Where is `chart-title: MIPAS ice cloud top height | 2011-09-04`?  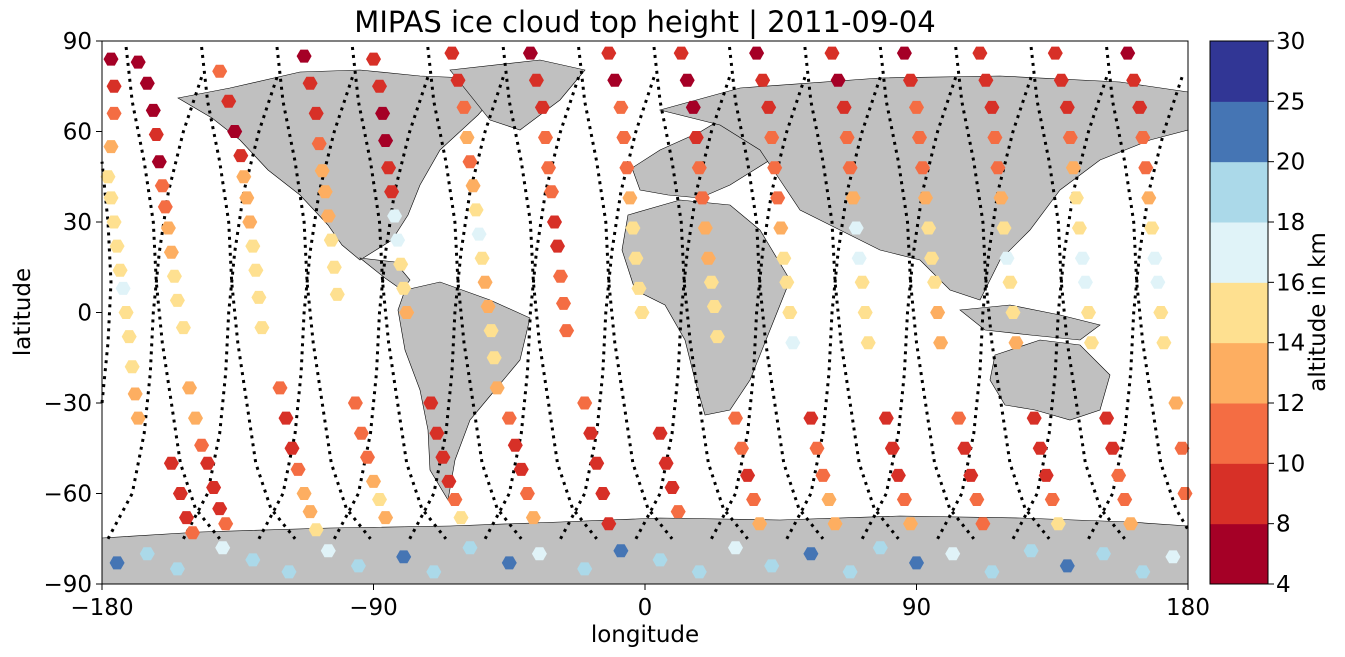
chart-title: MIPAS ice cloud top height | 2011-09-04 is located at coordinates (644, 22).